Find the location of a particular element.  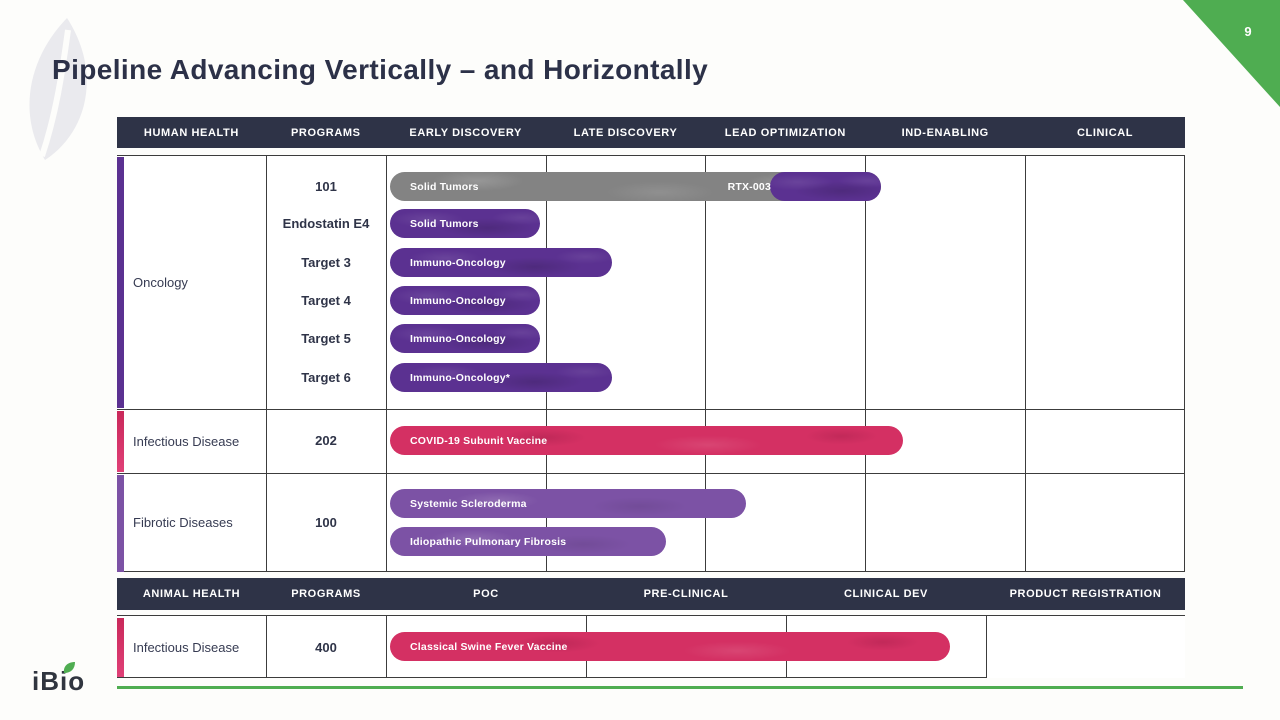

footer-accent-line is located at coordinates (680, 687).